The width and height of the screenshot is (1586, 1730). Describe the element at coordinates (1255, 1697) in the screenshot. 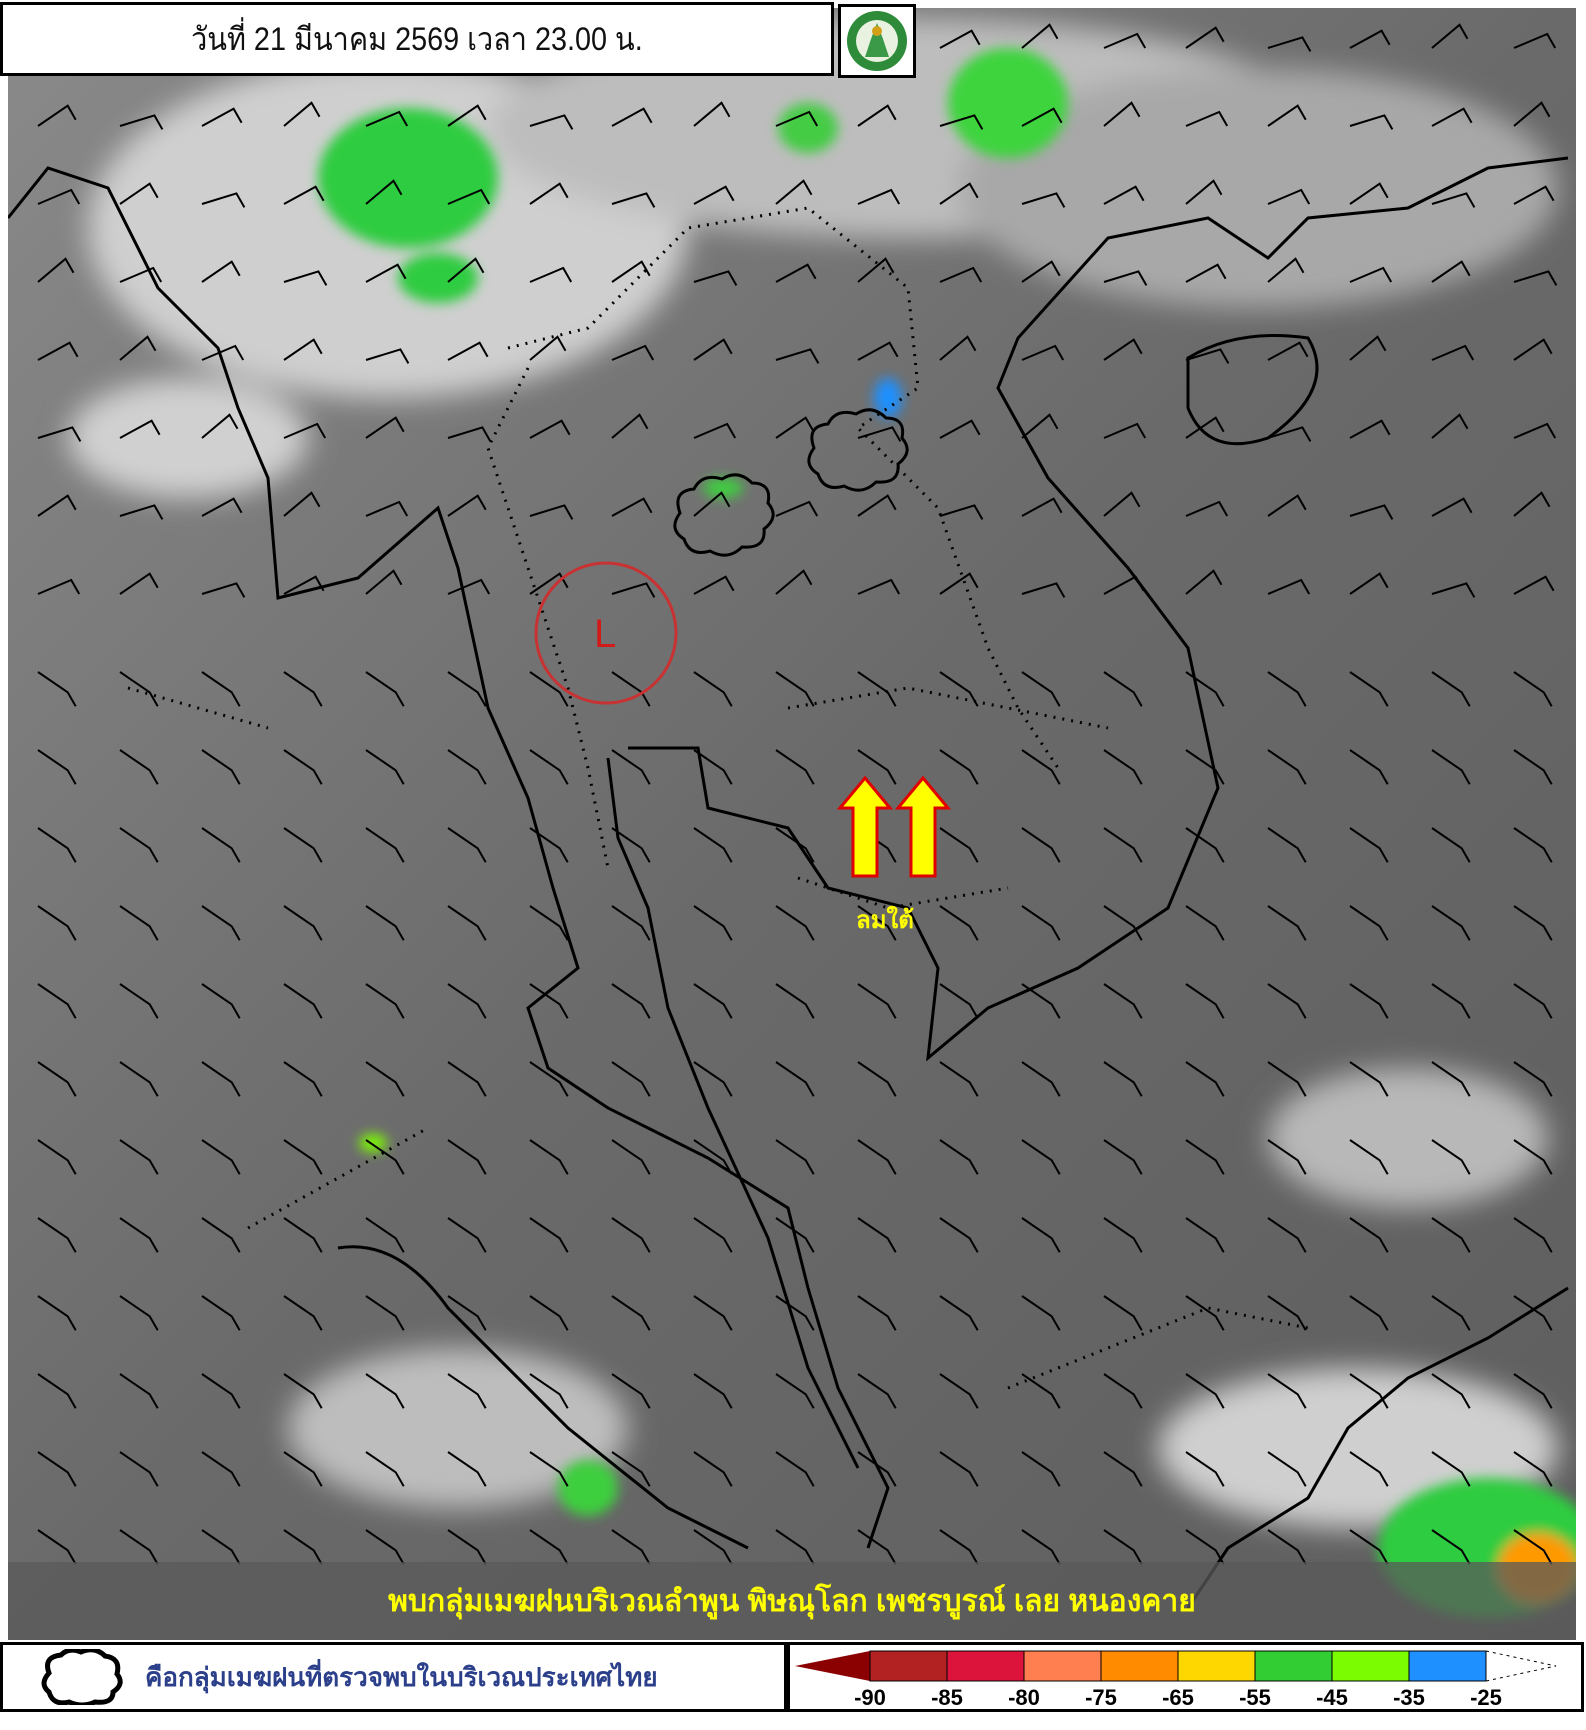

I see `scale-label: -55` at that location.